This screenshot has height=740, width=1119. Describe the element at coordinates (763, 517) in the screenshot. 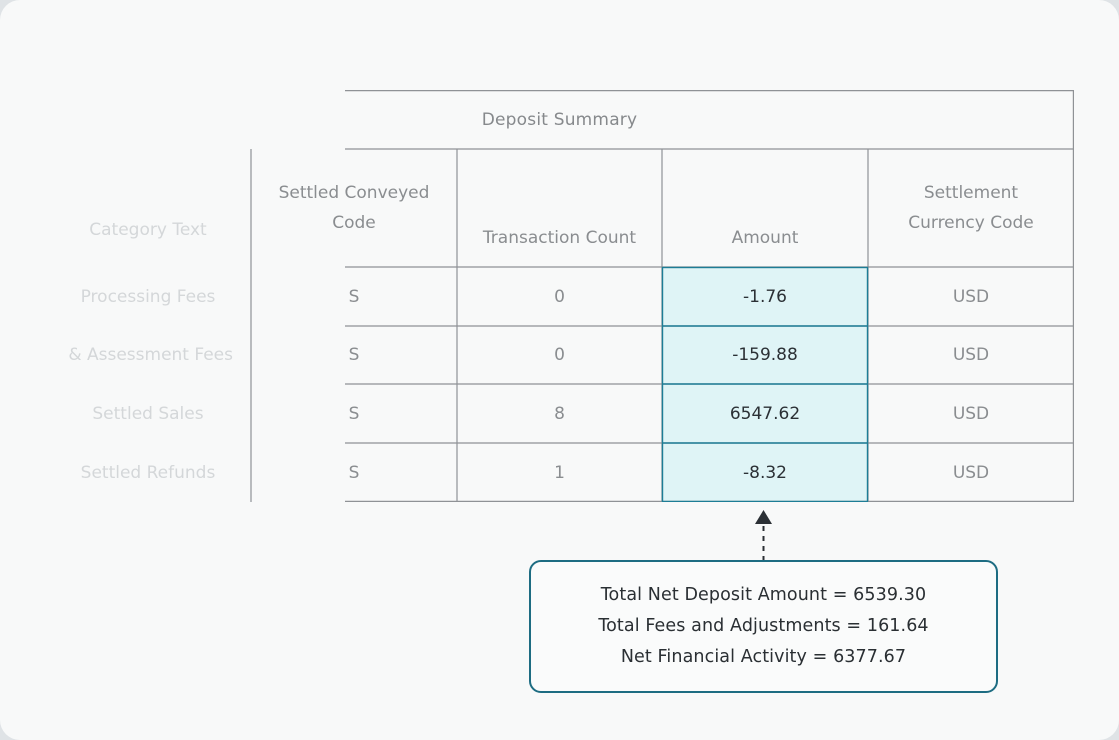

I see `arrow-head-icon` at that location.